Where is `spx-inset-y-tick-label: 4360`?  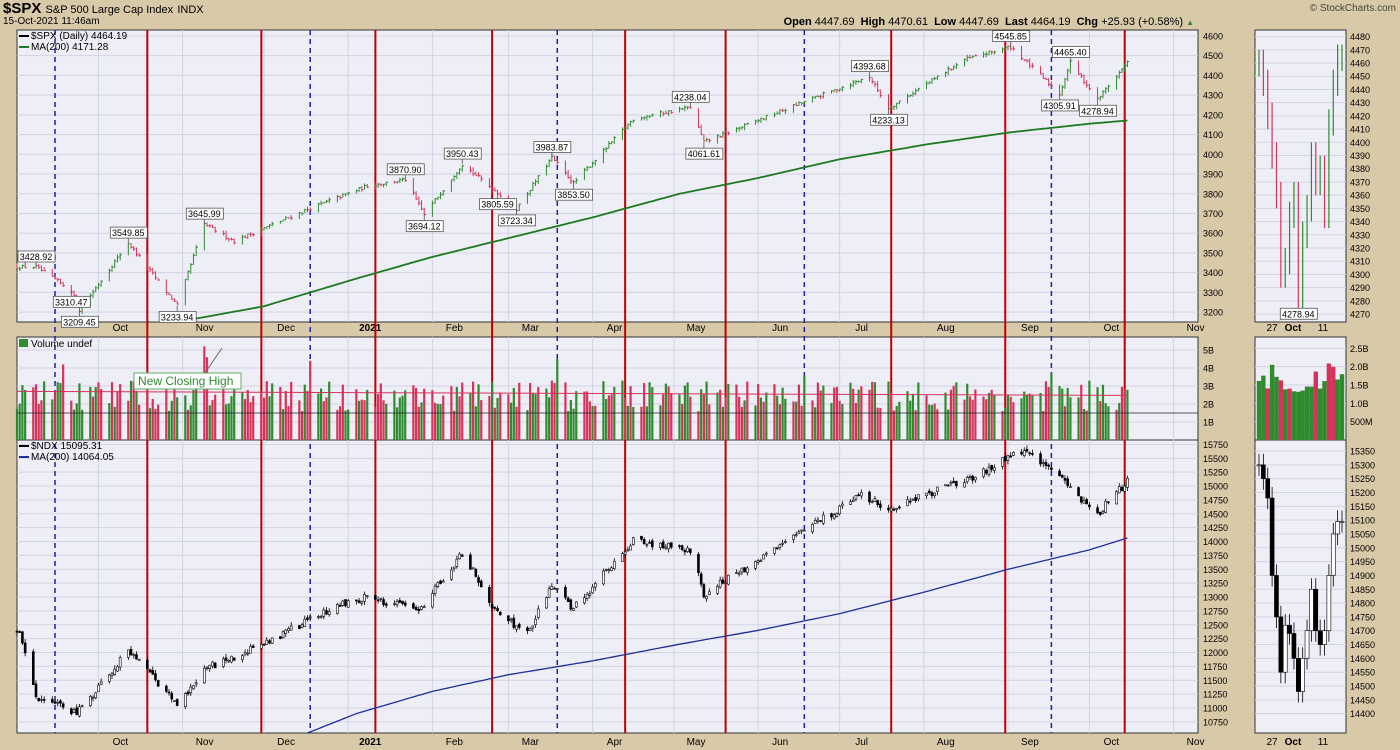
spx-inset-y-tick-label: 4360 is located at coordinates (1360, 196).